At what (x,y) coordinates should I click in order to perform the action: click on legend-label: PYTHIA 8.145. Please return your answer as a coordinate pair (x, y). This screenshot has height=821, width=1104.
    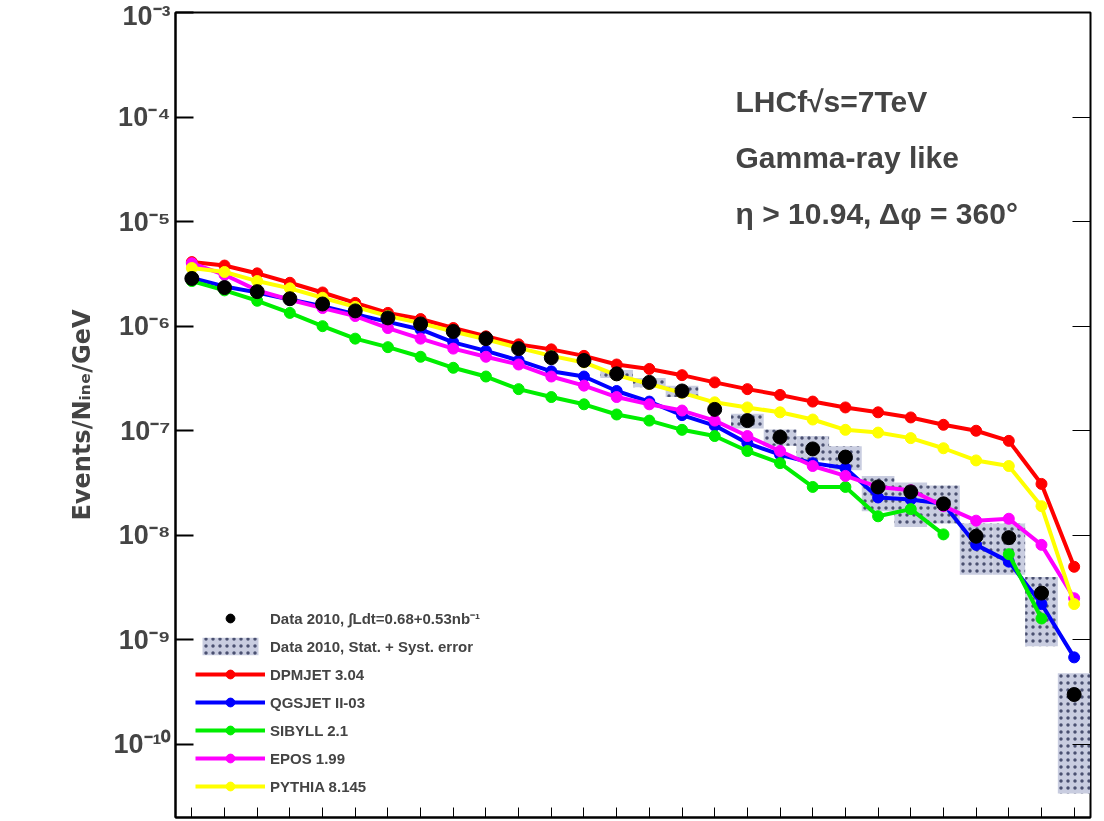
    Looking at the image, I should click on (318, 786).